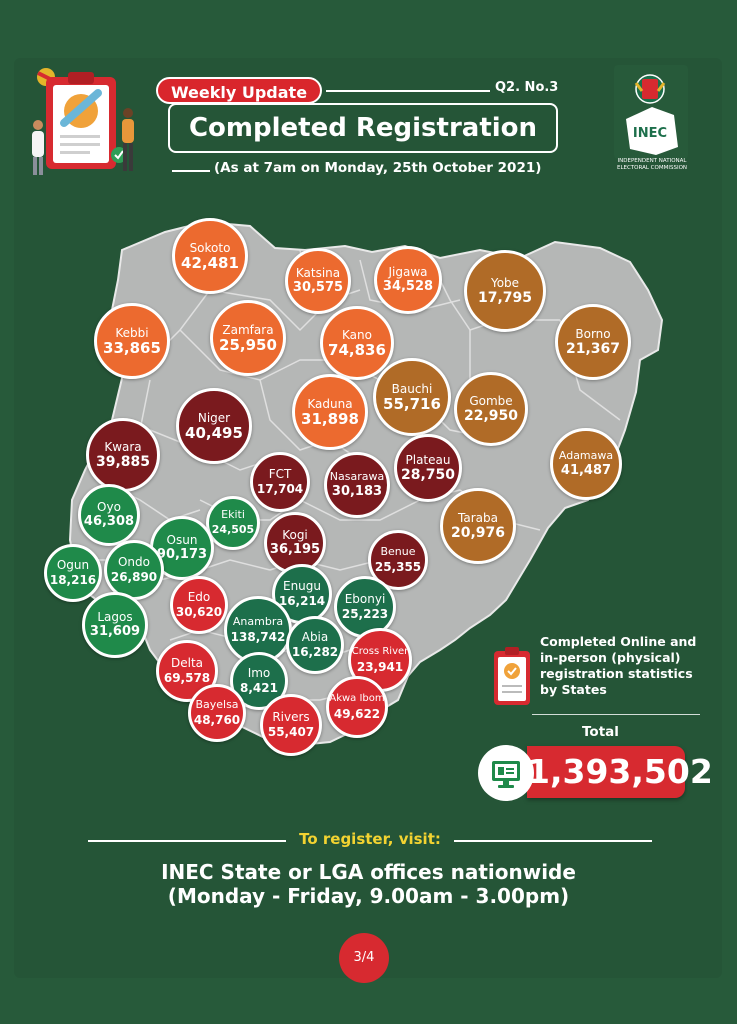 The height and width of the screenshot is (1024, 737). I want to click on computer-registration-icon, so click(506, 773).